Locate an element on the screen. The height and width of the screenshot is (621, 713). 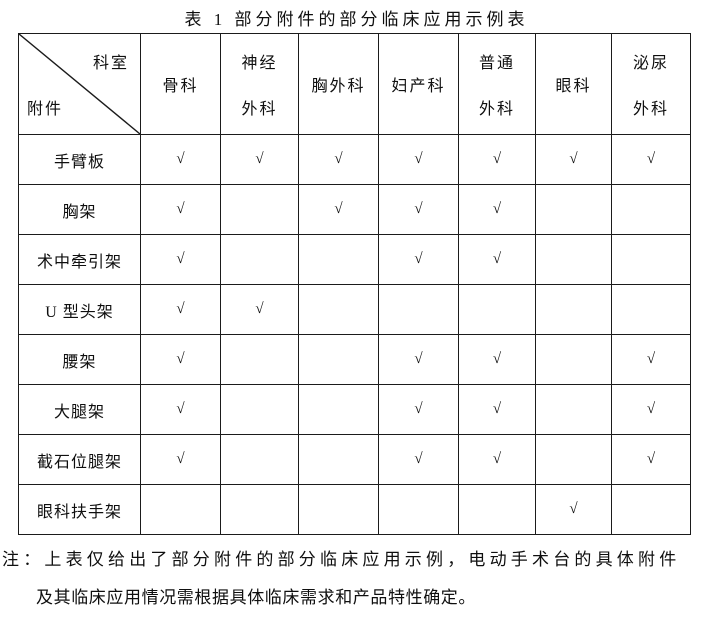
table-row: 截石位腿架 √ √ √ √ is located at coordinates (354, 459).